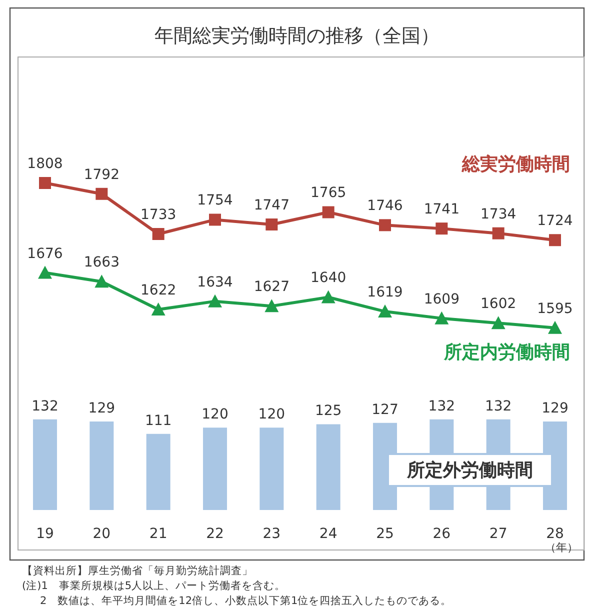  What do you see at coordinates (498, 304) in the screenshot?
I see `data-label: 1602` at bounding box center [498, 304].